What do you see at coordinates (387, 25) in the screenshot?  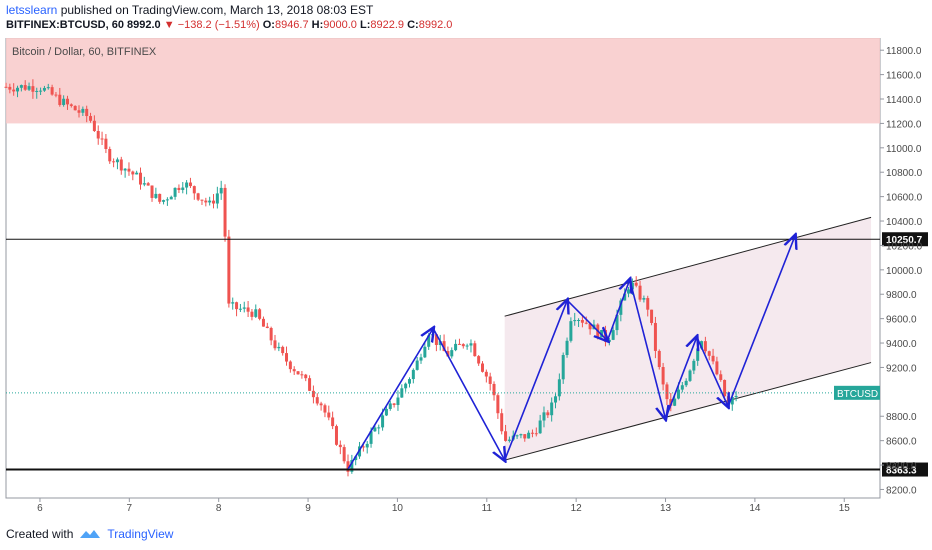 I see `low-value: 8922.9` at bounding box center [387, 25].